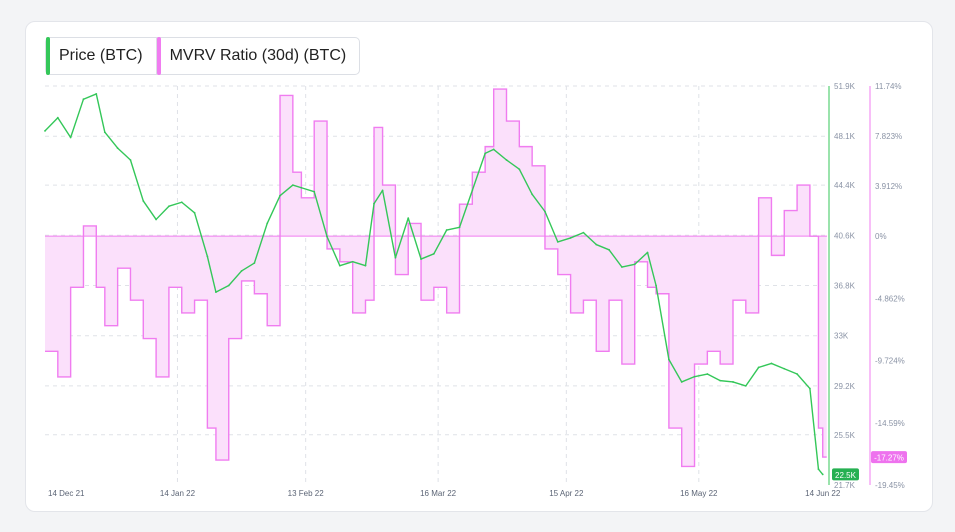 The image size is (955, 532). Describe the element at coordinates (158, 56) in the screenshot. I see `mvrv-swatch` at that location.